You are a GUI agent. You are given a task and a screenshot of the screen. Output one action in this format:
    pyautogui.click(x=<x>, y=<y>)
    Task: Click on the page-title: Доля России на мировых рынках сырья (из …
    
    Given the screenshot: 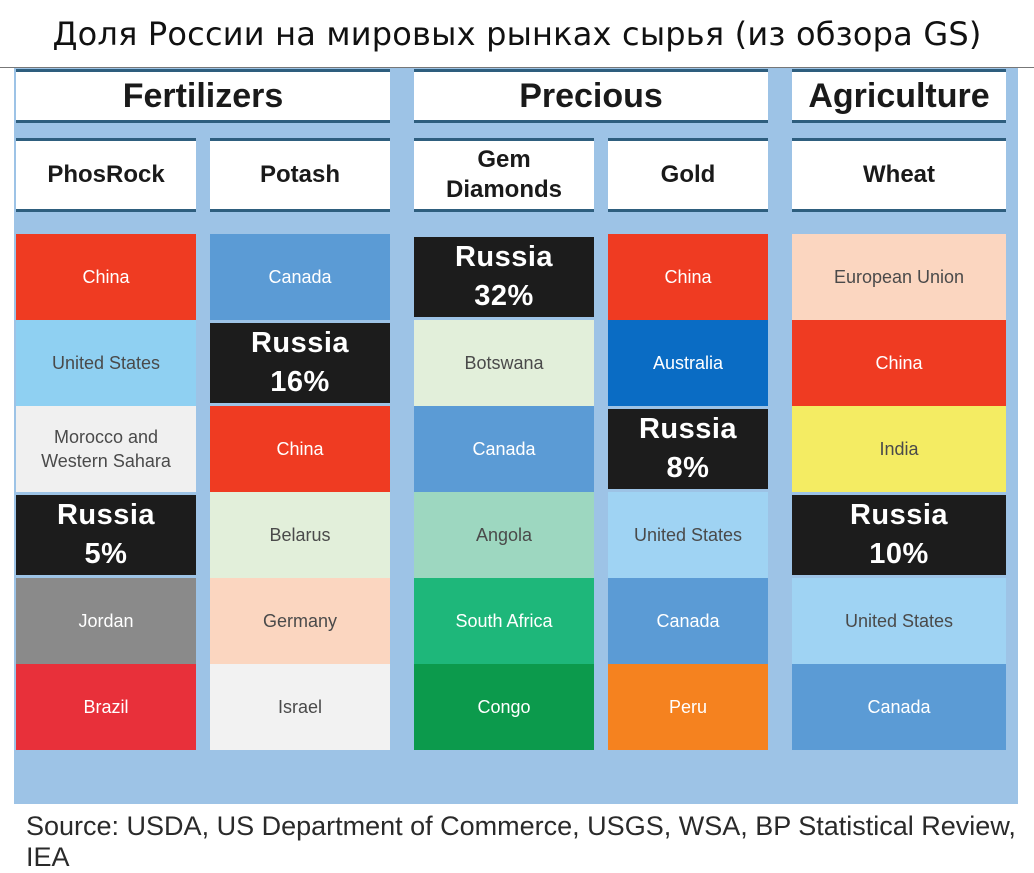 What is the action you would take?
    pyautogui.click(x=517, y=33)
    